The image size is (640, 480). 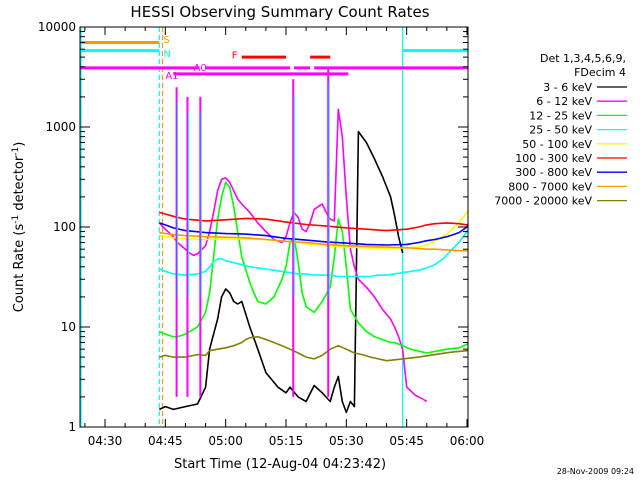 I want to click on y-tick-label-4: 10000, so click(x=57, y=27).